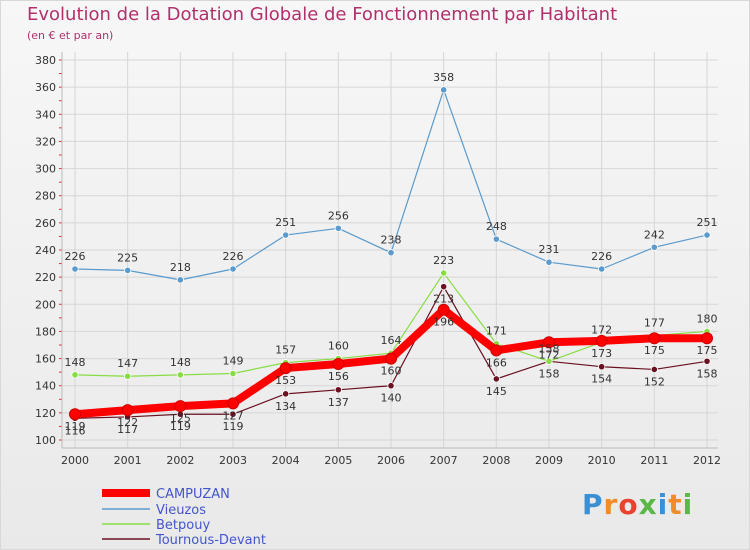  What do you see at coordinates (707, 460) in the screenshot?
I see `x-tick-label: 2012` at bounding box center [707, 460].